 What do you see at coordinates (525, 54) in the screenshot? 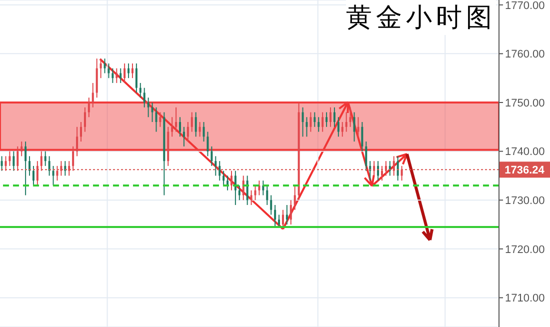
I see `y-tick-label: 1760.00` at bounding box center [525, 54].